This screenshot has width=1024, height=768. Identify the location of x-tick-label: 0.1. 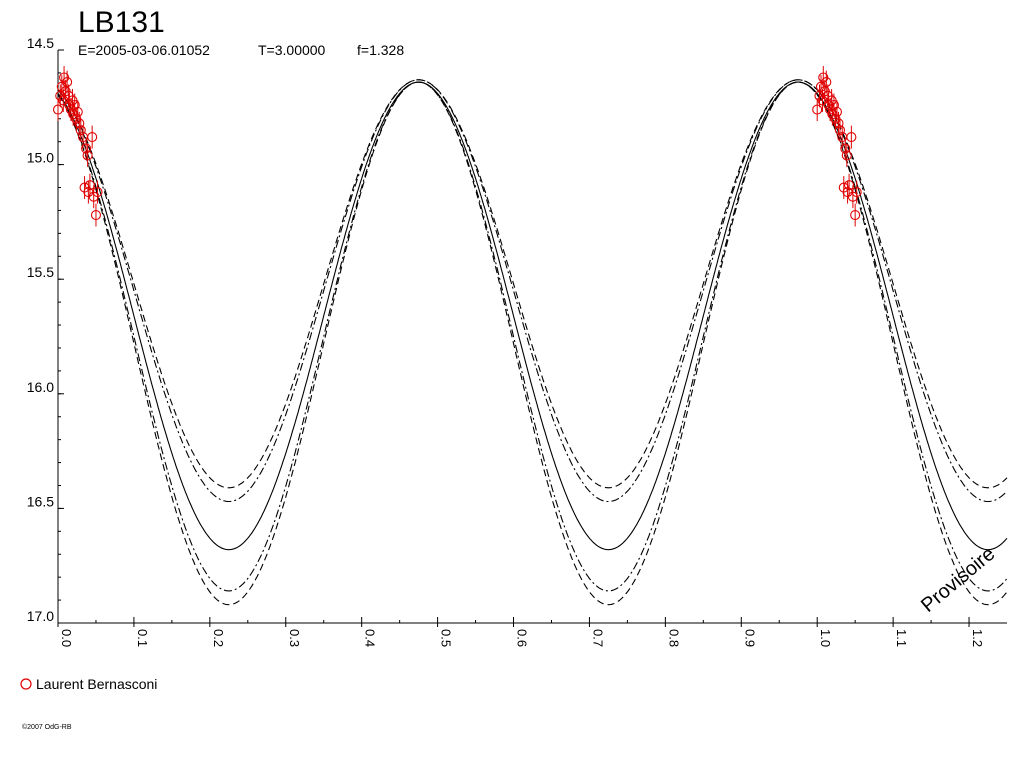
(142, 638).